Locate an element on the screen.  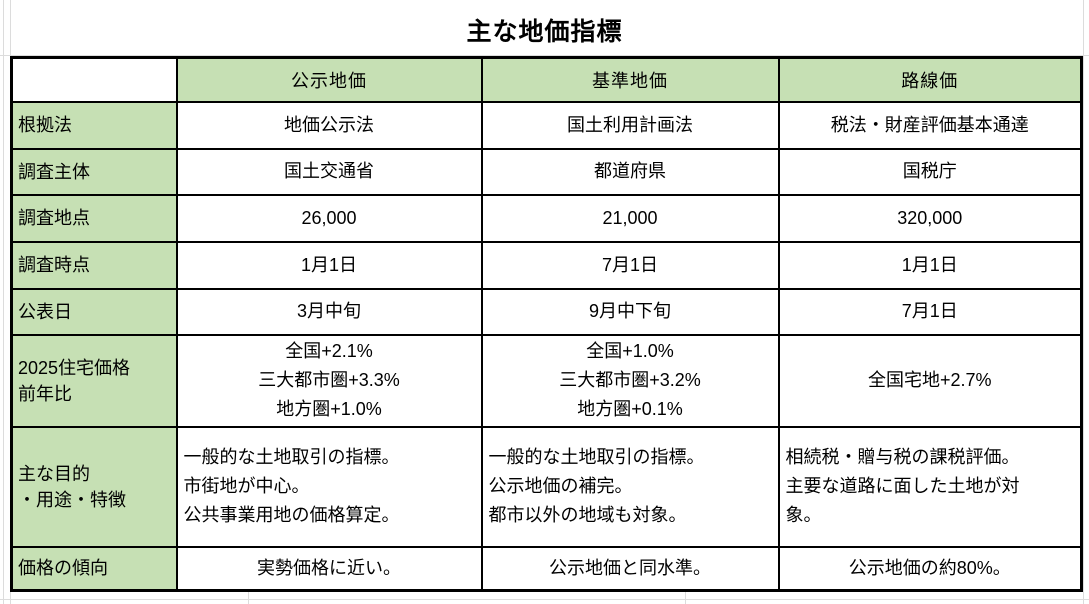
table-row-kyoko-ho: 根拠法 地価公示法 国土利用計画法 税法・財産評価基本通達 is located at coordinates (546, 125).